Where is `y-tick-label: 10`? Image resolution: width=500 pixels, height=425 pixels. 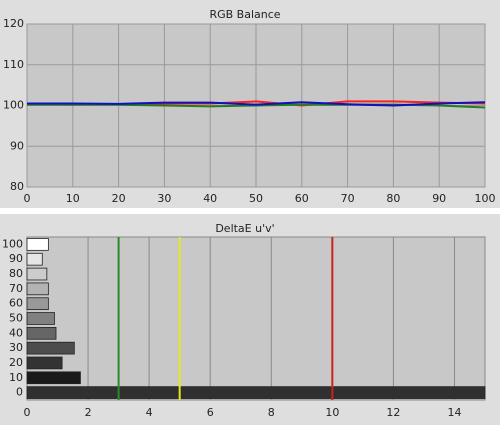
y-tick-label: 10 is located at coordinates (16, 377).